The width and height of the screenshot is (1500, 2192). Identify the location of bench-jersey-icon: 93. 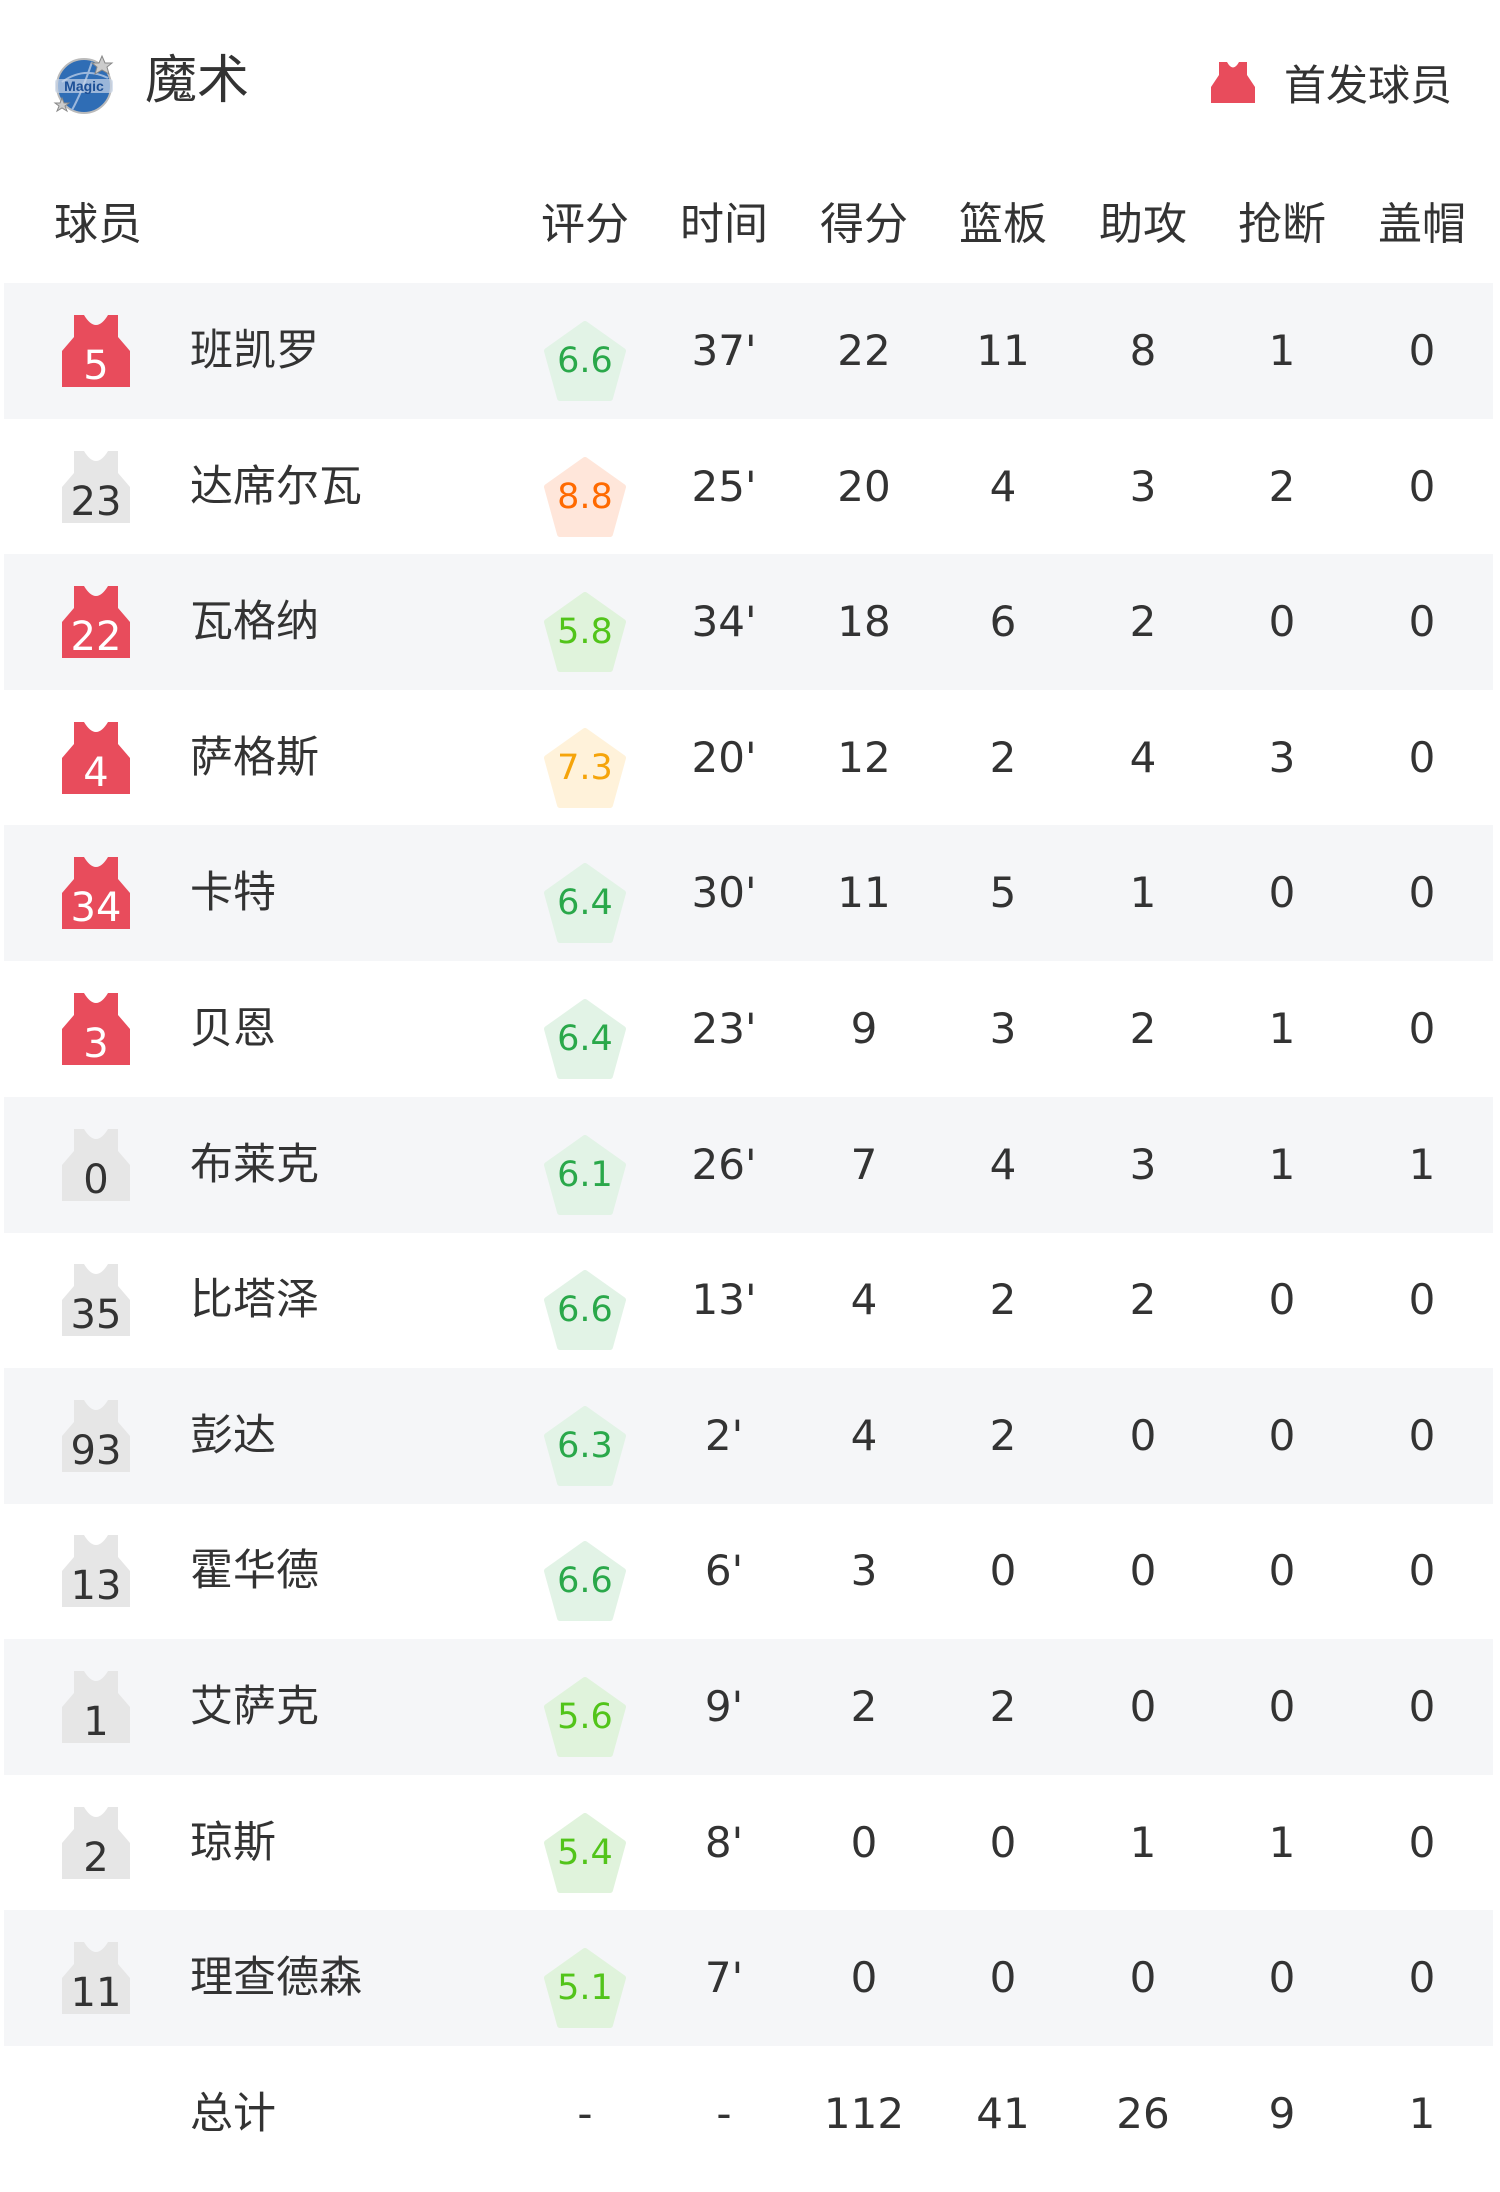
(96, 1436).